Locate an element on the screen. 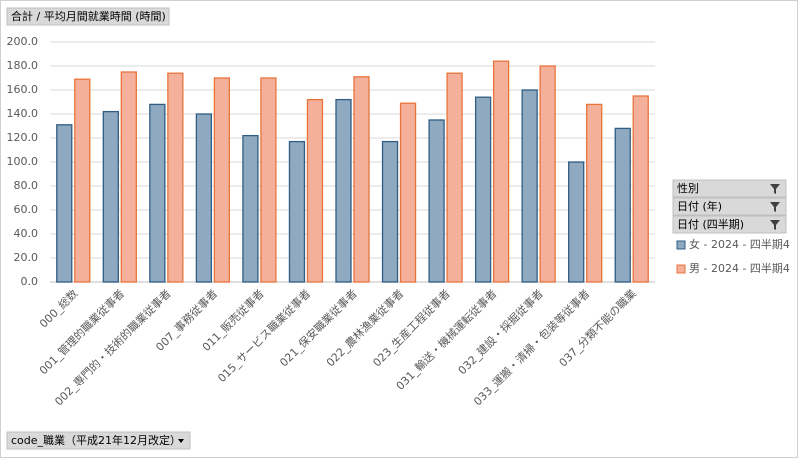 Image resolution: width=798 pixels, height=458 pixels. legend-label: 女 - 2024 - 四半期4 is located at coordinates (739, 244).